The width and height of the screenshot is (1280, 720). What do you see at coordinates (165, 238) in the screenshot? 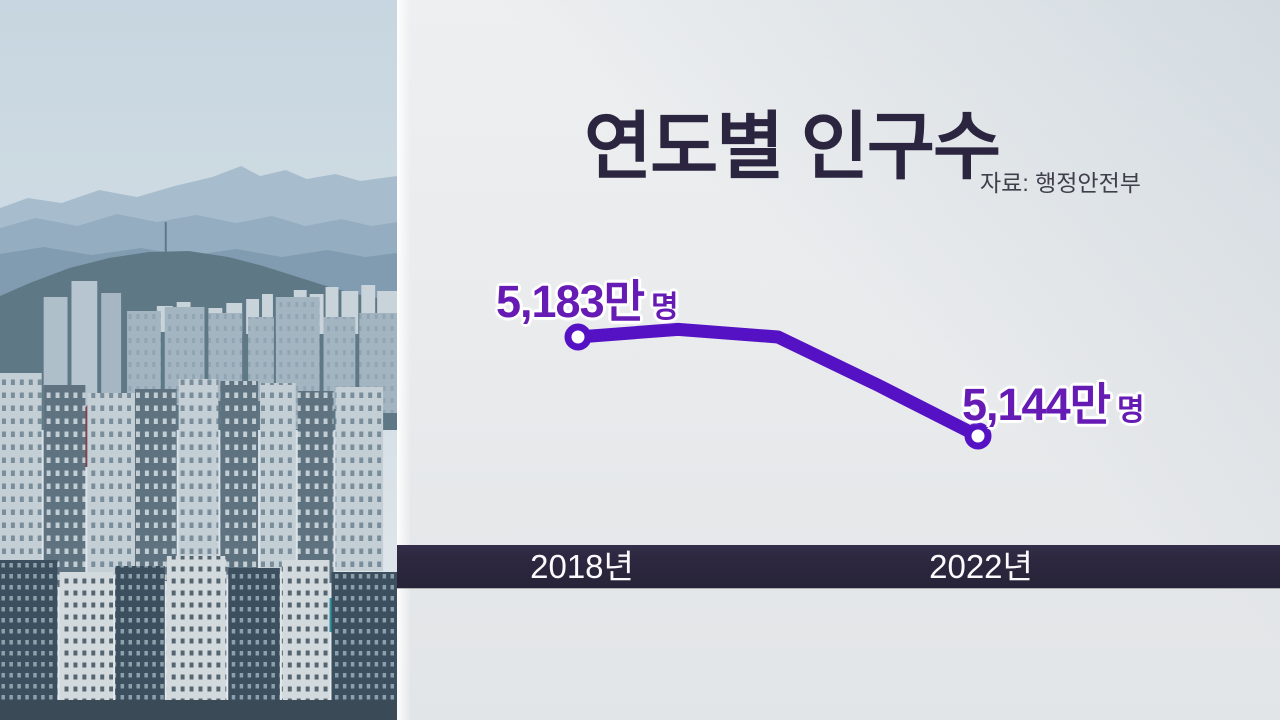
I see `hill-antenna` at bounding box center [165, 238].